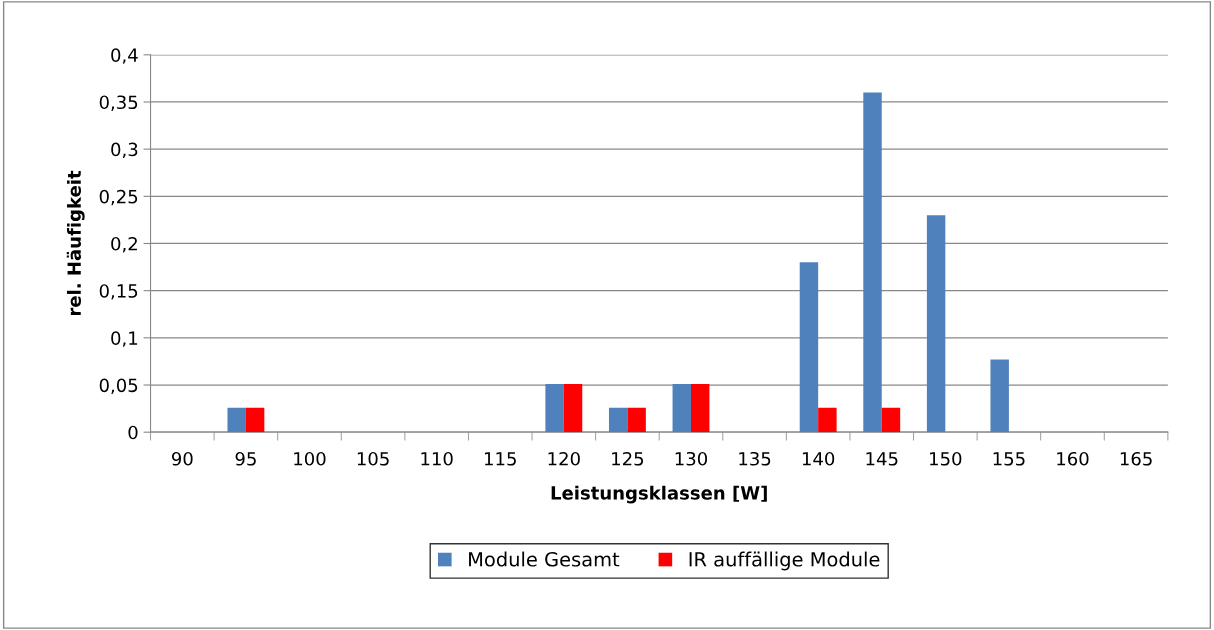 This screenshot has width=1214, height=630. I want to click on y-tick-label: 0,35, so click(118, 103).